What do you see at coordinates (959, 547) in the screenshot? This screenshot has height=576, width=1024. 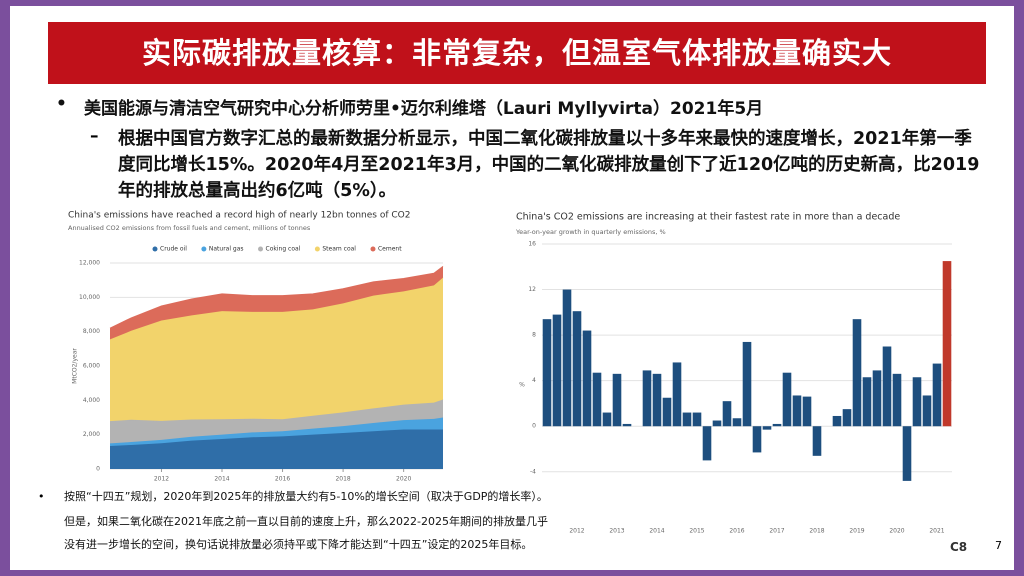 I see `logo: C8` at bounding box center [959, 547].